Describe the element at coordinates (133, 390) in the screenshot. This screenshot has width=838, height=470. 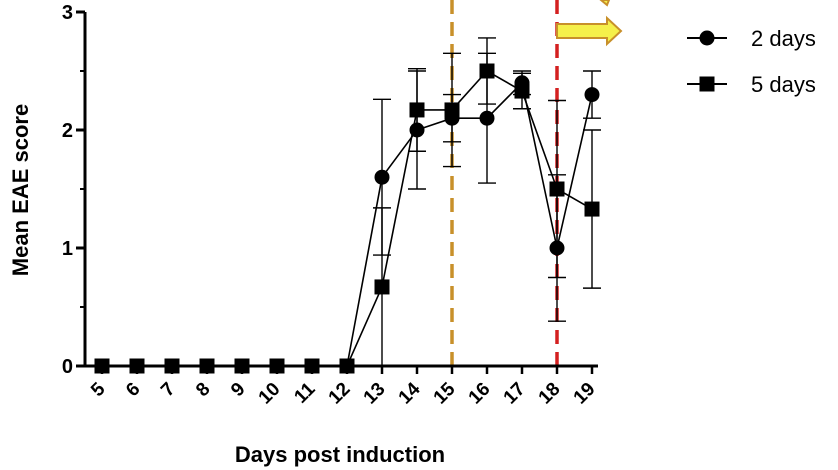
I see `x-tick-label-6: 6` at that location.